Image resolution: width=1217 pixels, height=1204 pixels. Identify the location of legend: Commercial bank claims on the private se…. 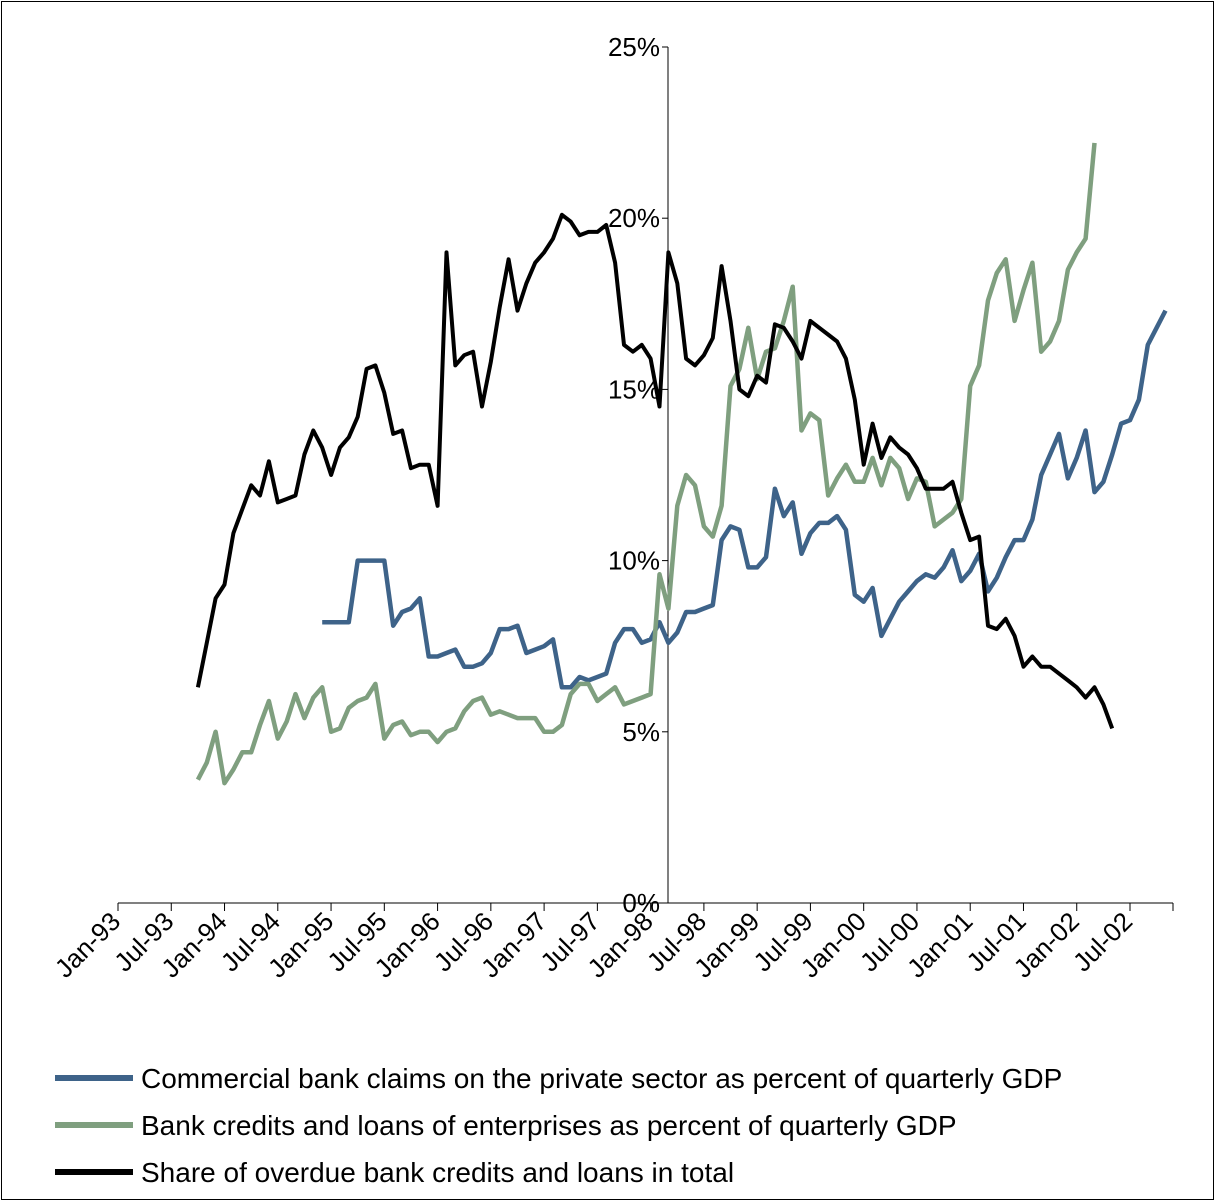
(558, 1125).